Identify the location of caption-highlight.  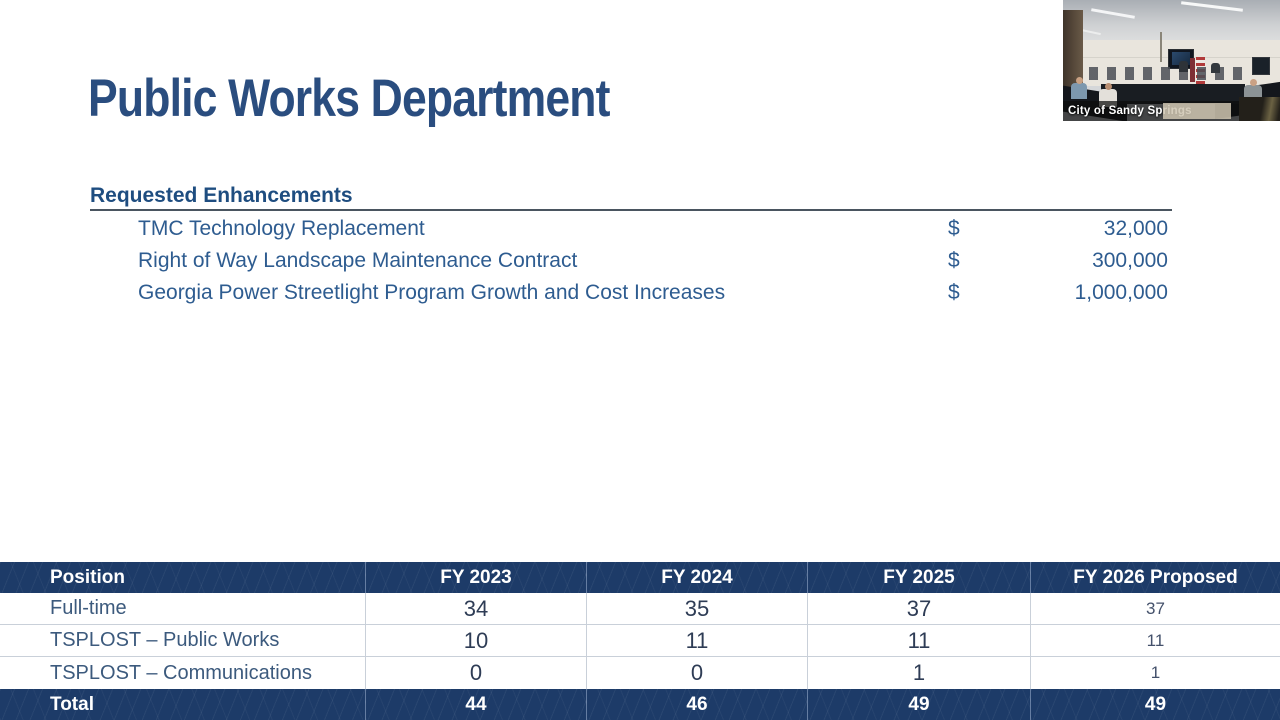
(1197, 111).